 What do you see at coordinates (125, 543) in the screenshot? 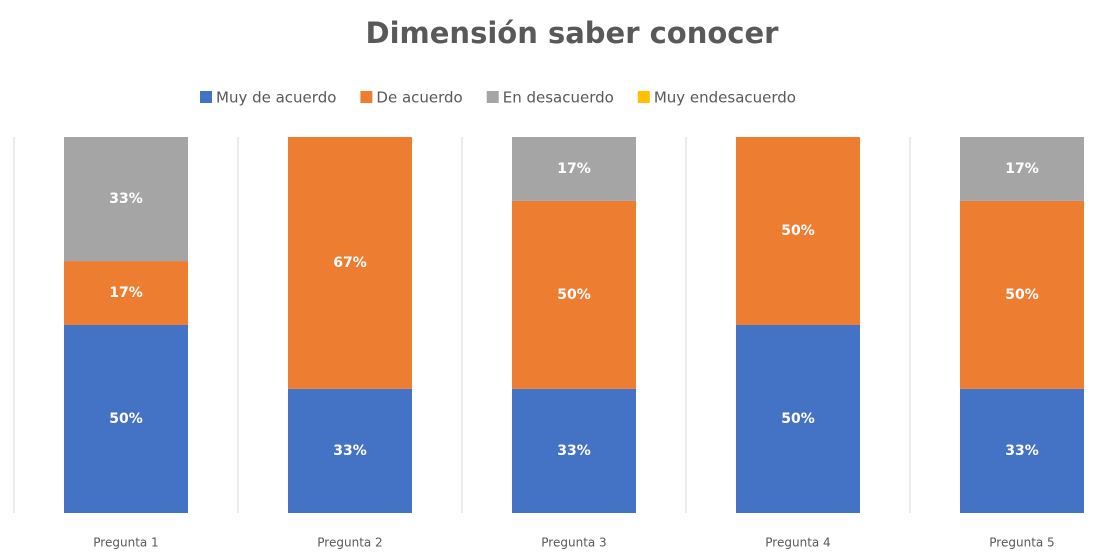
I see `x-tick-label: Pregunta 1` at bounding box center [125, 543].